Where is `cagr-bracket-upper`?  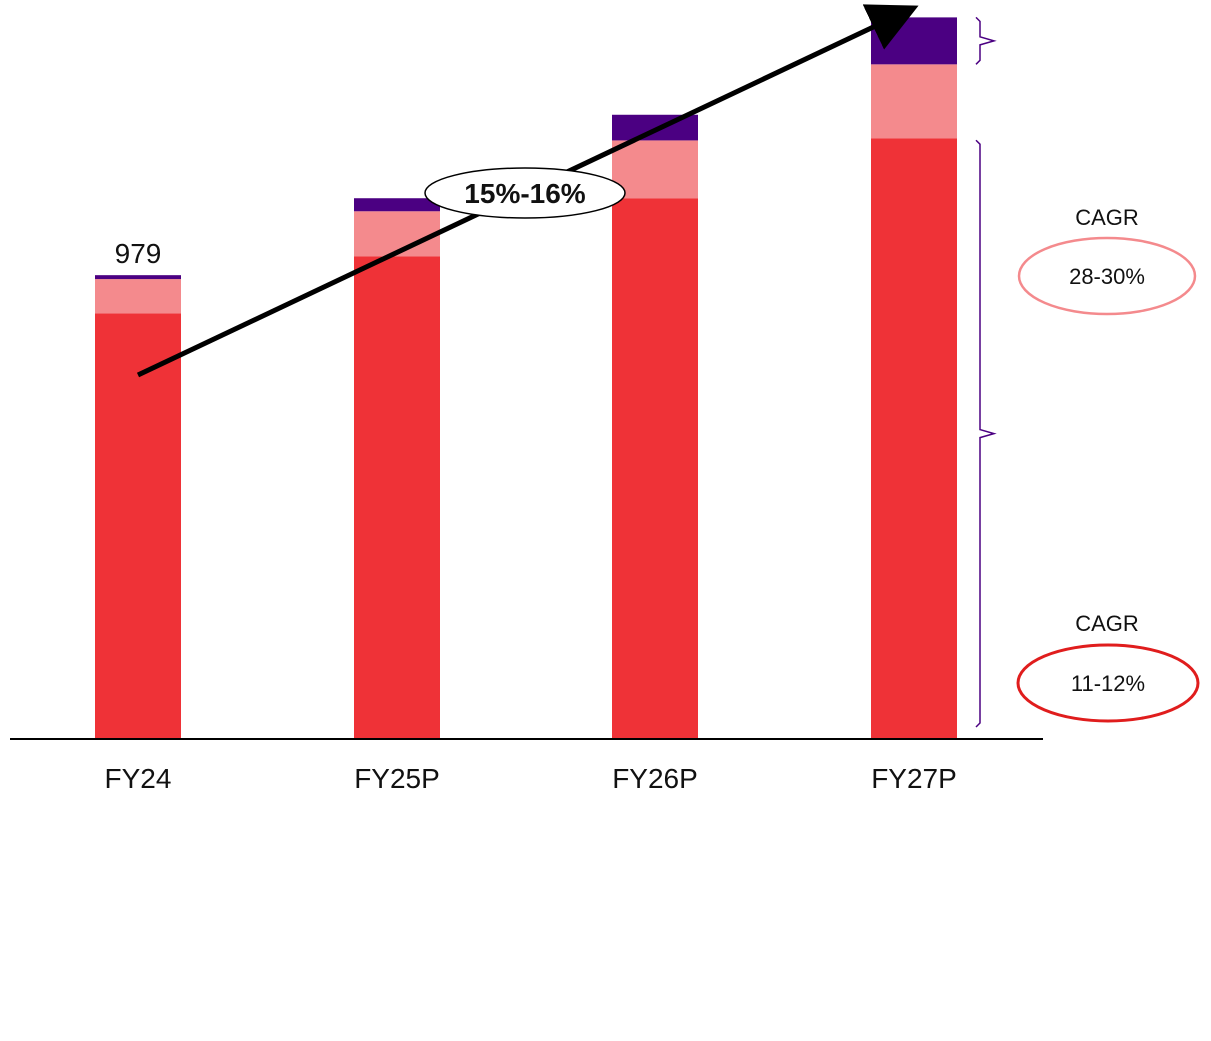
cagr-bracket-upper is located at coordinates (986, 40).